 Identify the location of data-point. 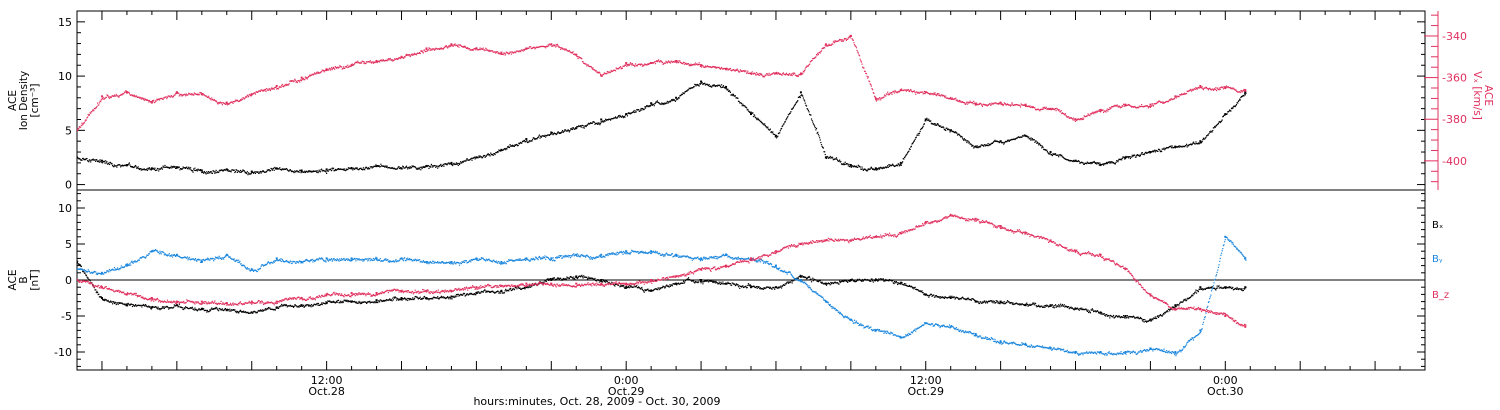
(975, 104).